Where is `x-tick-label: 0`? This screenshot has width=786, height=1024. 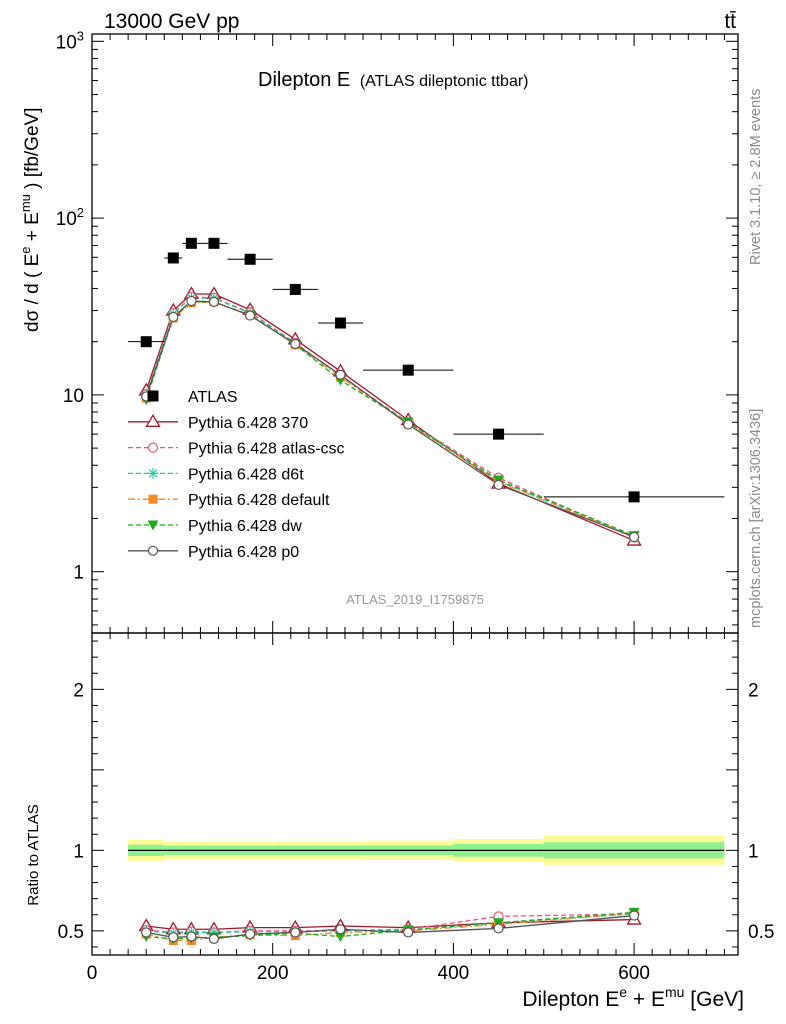
x-tick-label: 0 is located at coordinates (92, 973).